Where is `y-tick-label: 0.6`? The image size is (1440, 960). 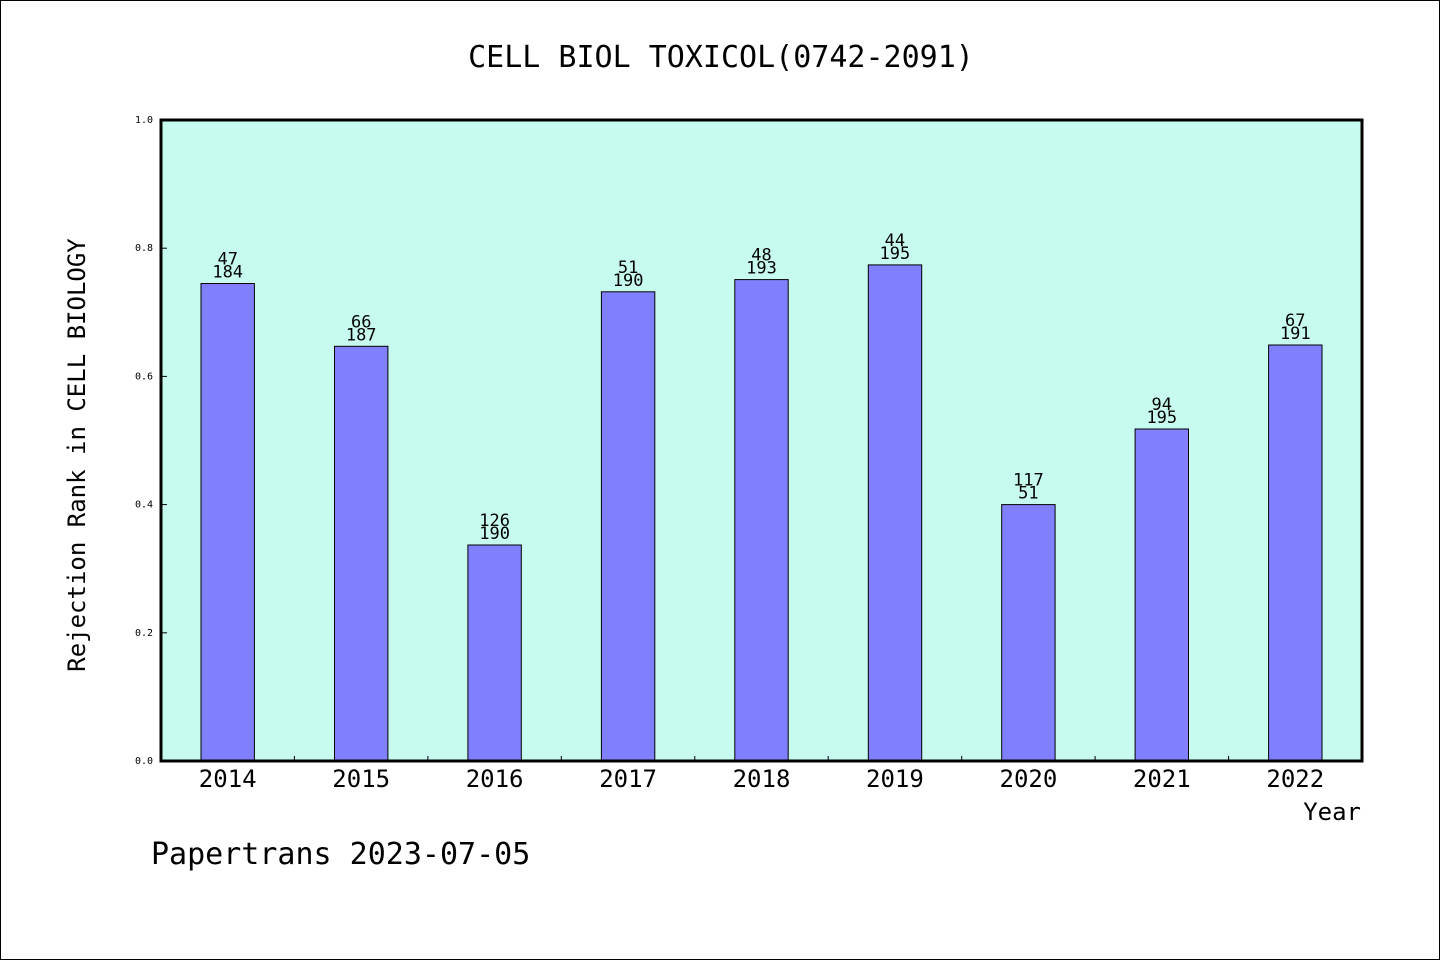
y-tick-label: 0.6 is located at coordinates (144, 376).